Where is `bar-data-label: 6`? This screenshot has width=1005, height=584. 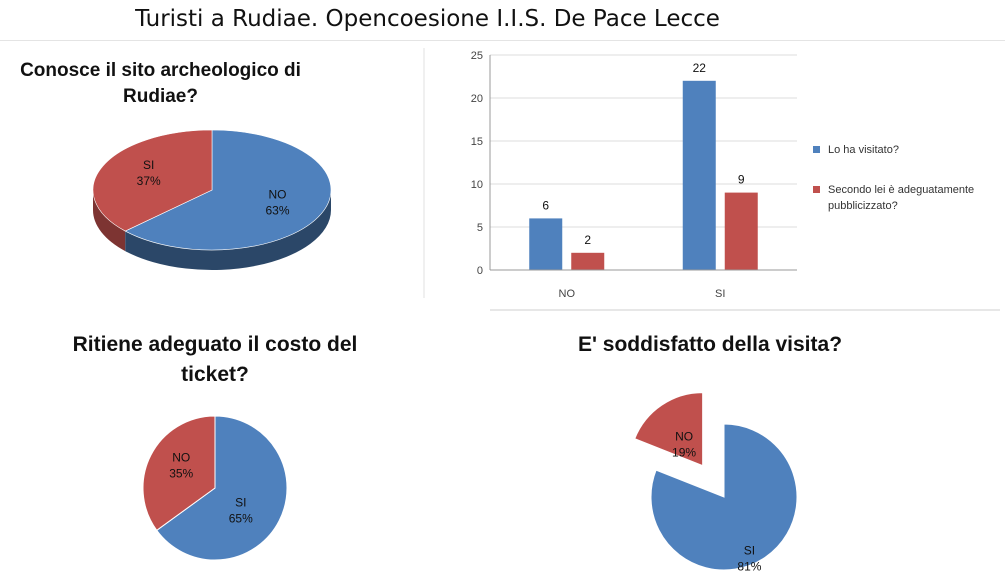 bar-data-label: 6 is located at coordinates (545, 205).